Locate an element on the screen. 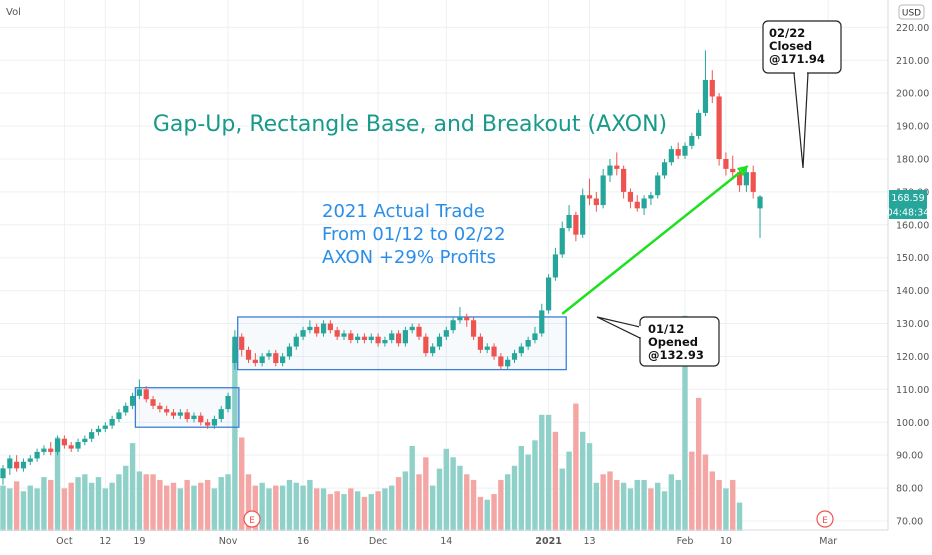 The image size is (932, 555). close-callout-date: 02/22 is located at coordinates (787, 33).